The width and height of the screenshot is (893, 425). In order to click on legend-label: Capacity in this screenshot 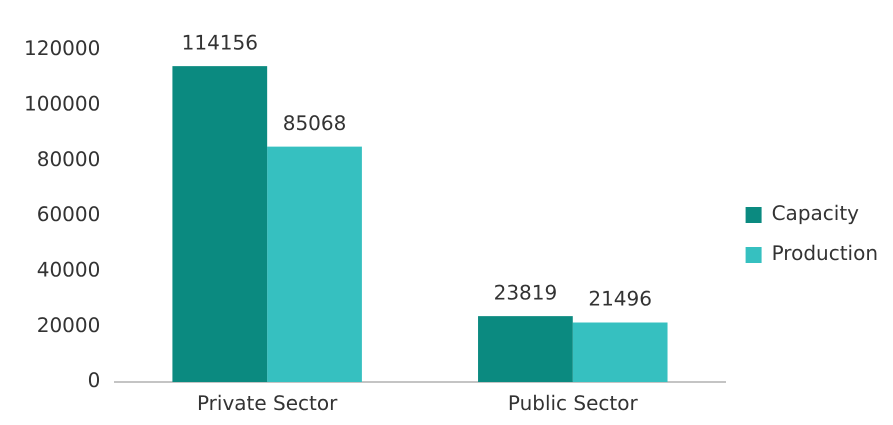, I will do `click(816, 213)`.